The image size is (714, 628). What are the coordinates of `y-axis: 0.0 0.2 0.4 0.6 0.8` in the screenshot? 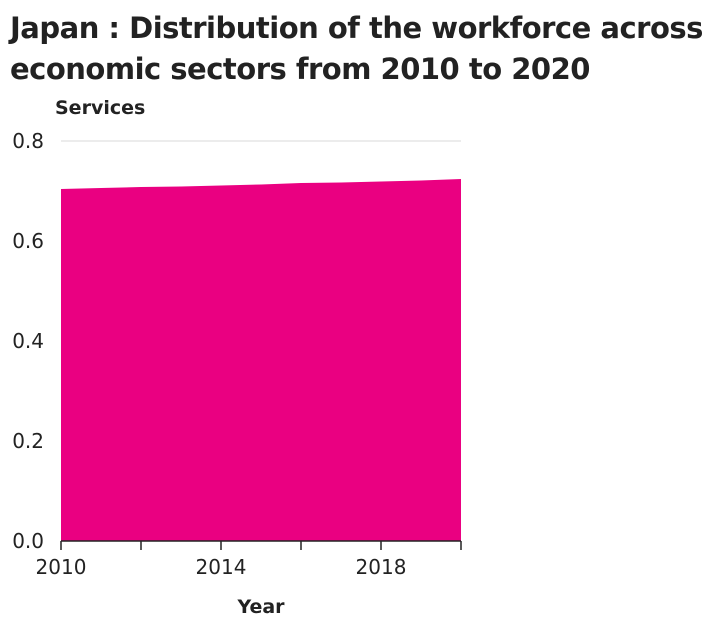 It's located at (28, 341).